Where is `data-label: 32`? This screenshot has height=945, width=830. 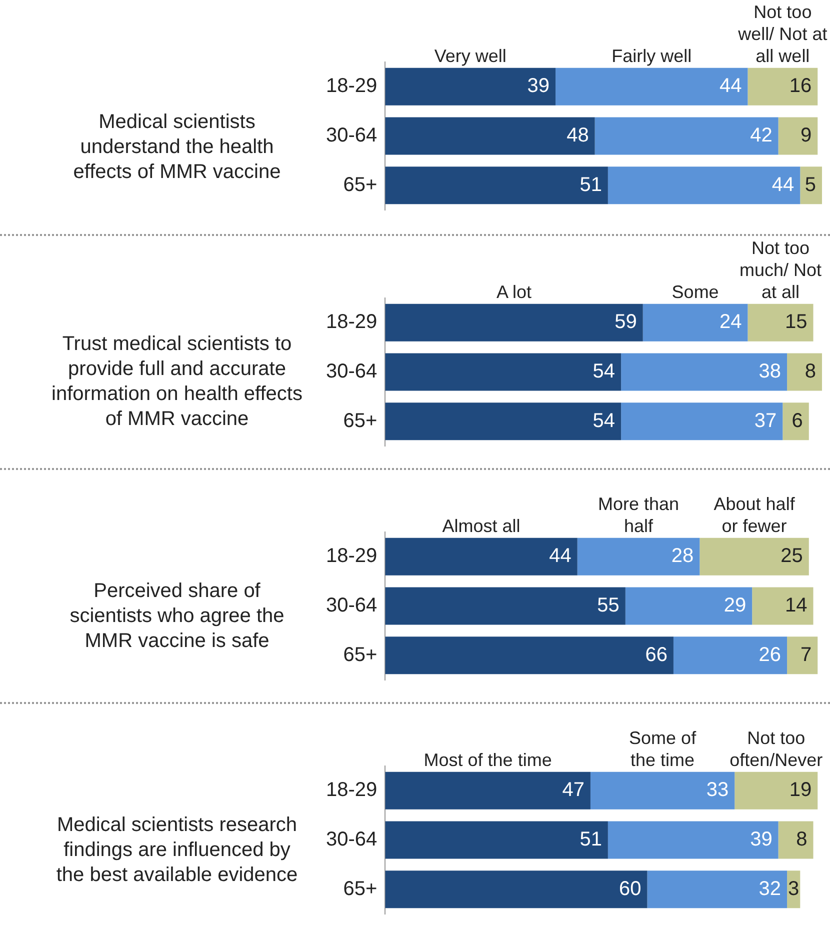 data-label: 32 is located at coordinates (770, 889).